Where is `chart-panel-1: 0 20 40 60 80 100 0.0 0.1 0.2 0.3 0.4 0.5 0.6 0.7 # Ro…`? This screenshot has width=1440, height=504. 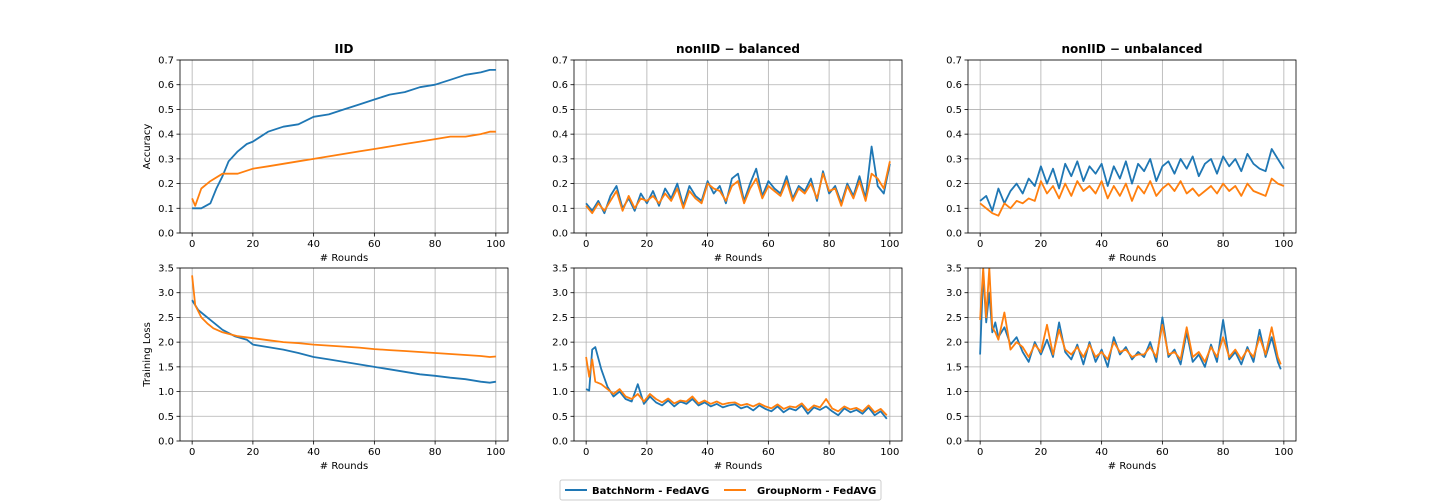
chart-panel-1: 0 20 40 60 80 100 0.0 0.1 0.2 0.3 0.4 0.5 0.6 0.7 # Ro… is located at coordinates (325, 153).